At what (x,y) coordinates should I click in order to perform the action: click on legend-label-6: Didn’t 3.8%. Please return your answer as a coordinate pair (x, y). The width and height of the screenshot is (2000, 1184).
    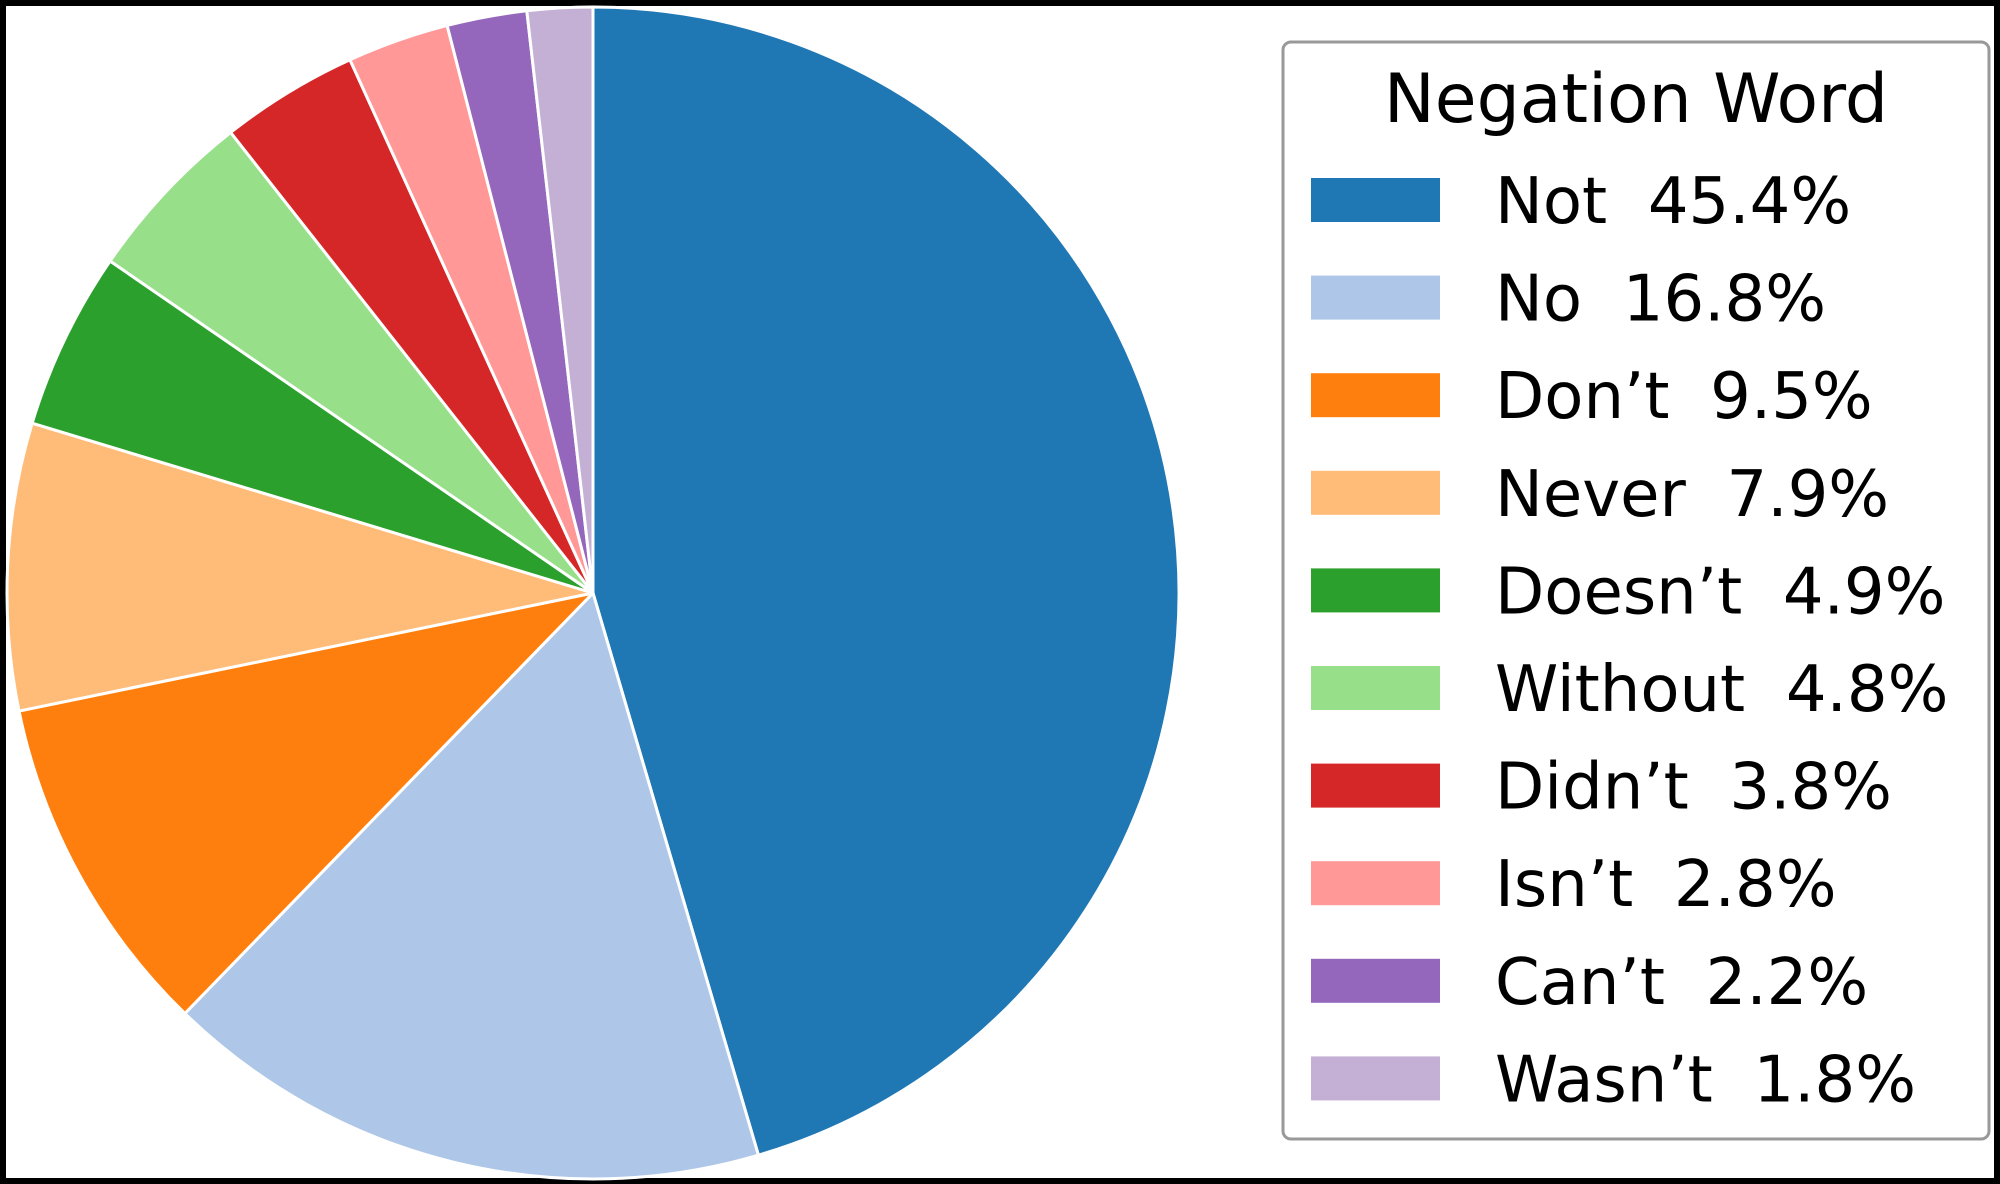
    Looking at the image, I should click on (1693, 788).